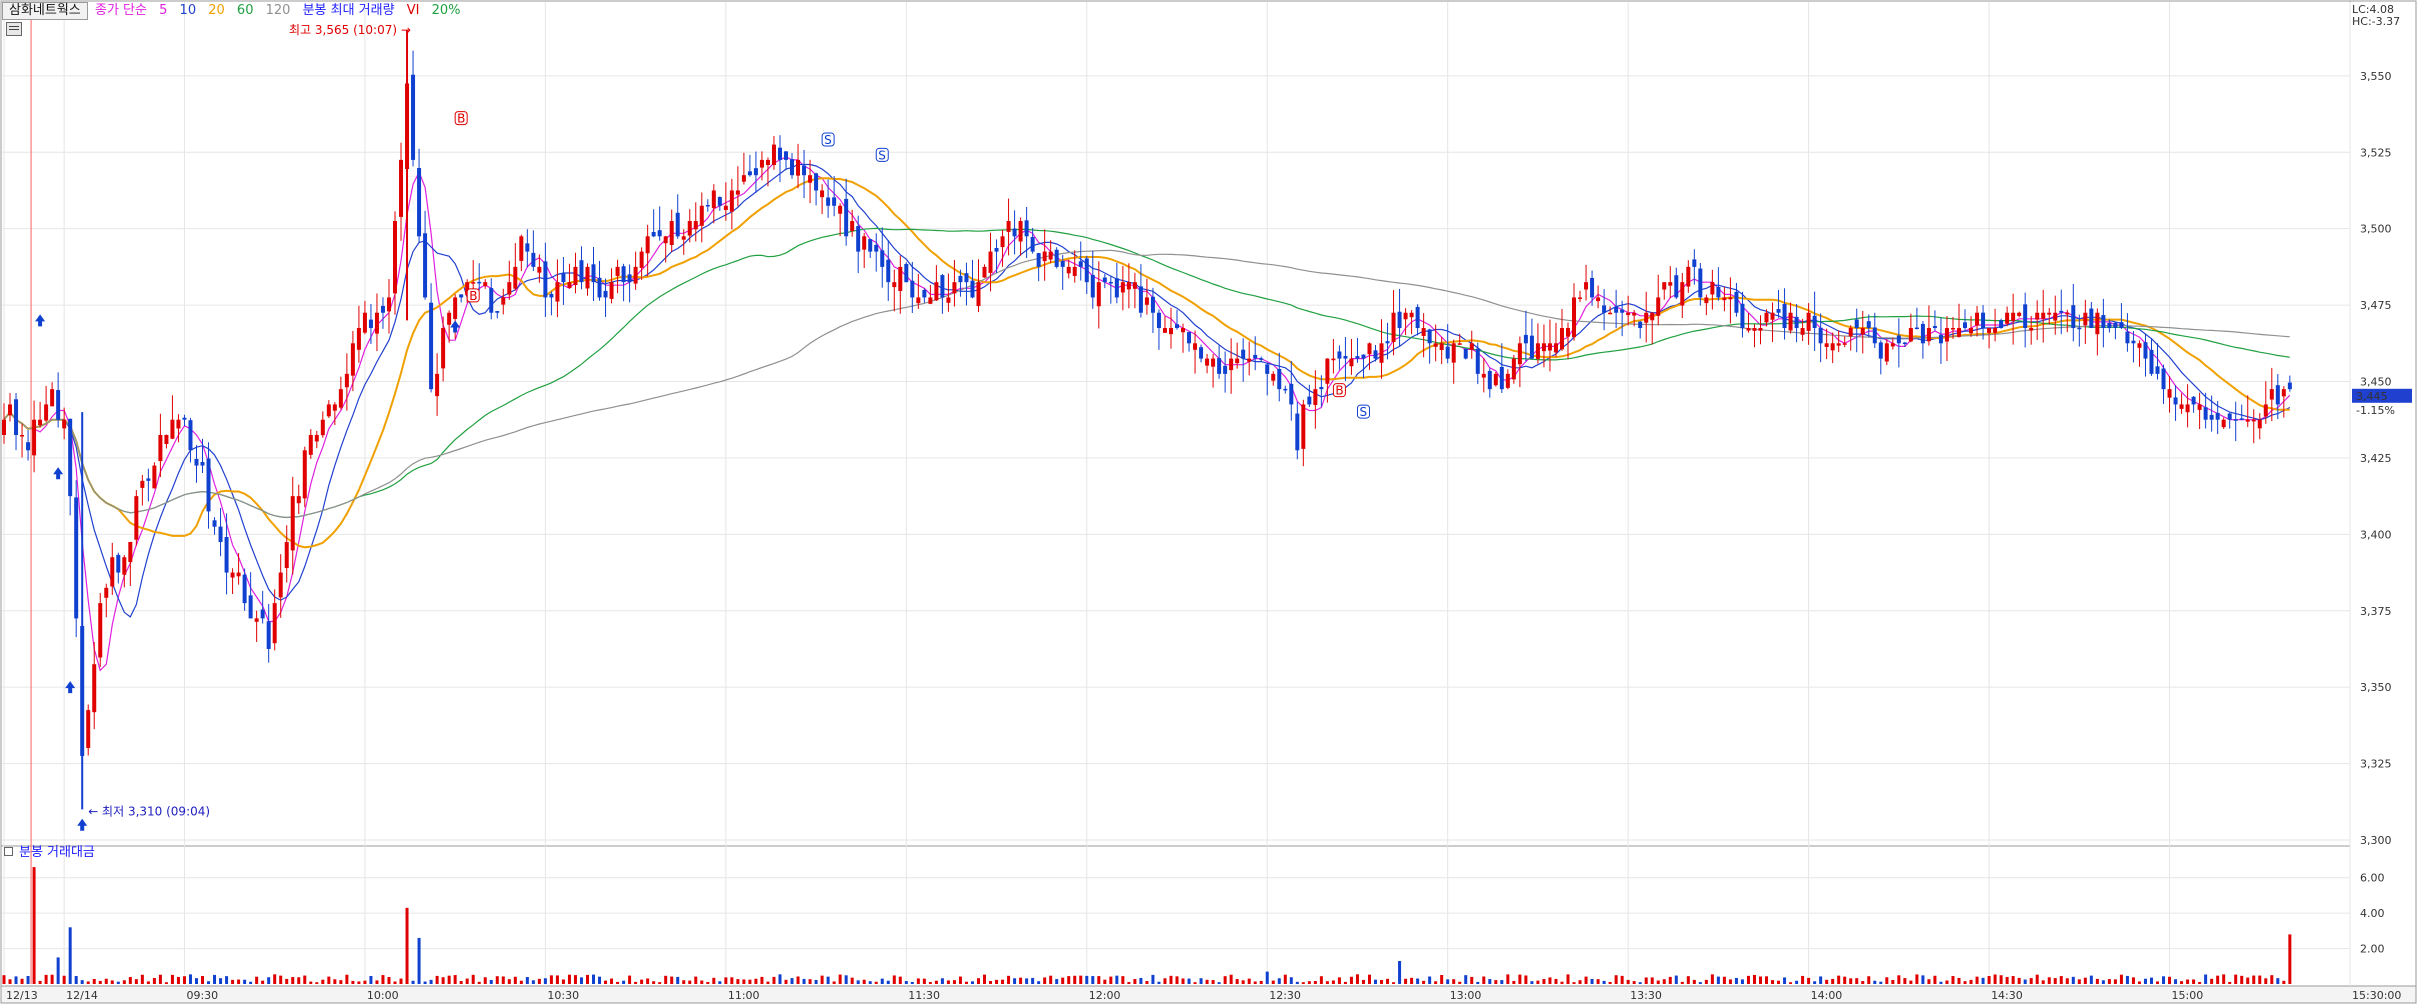  Describe the element at coordinates (14, 29) in the screenshot. I see `chart-settings-icon` at that location.